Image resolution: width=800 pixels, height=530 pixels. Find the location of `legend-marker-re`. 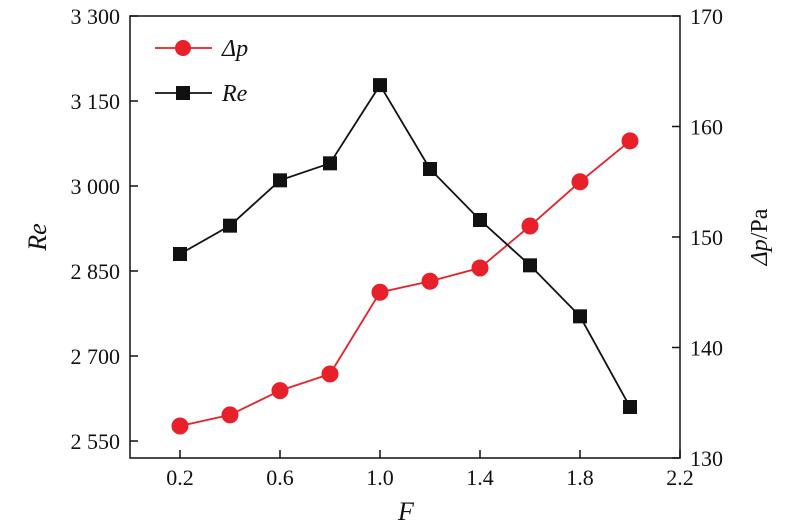

legend-marker-re is located at coordinates (183, 93).